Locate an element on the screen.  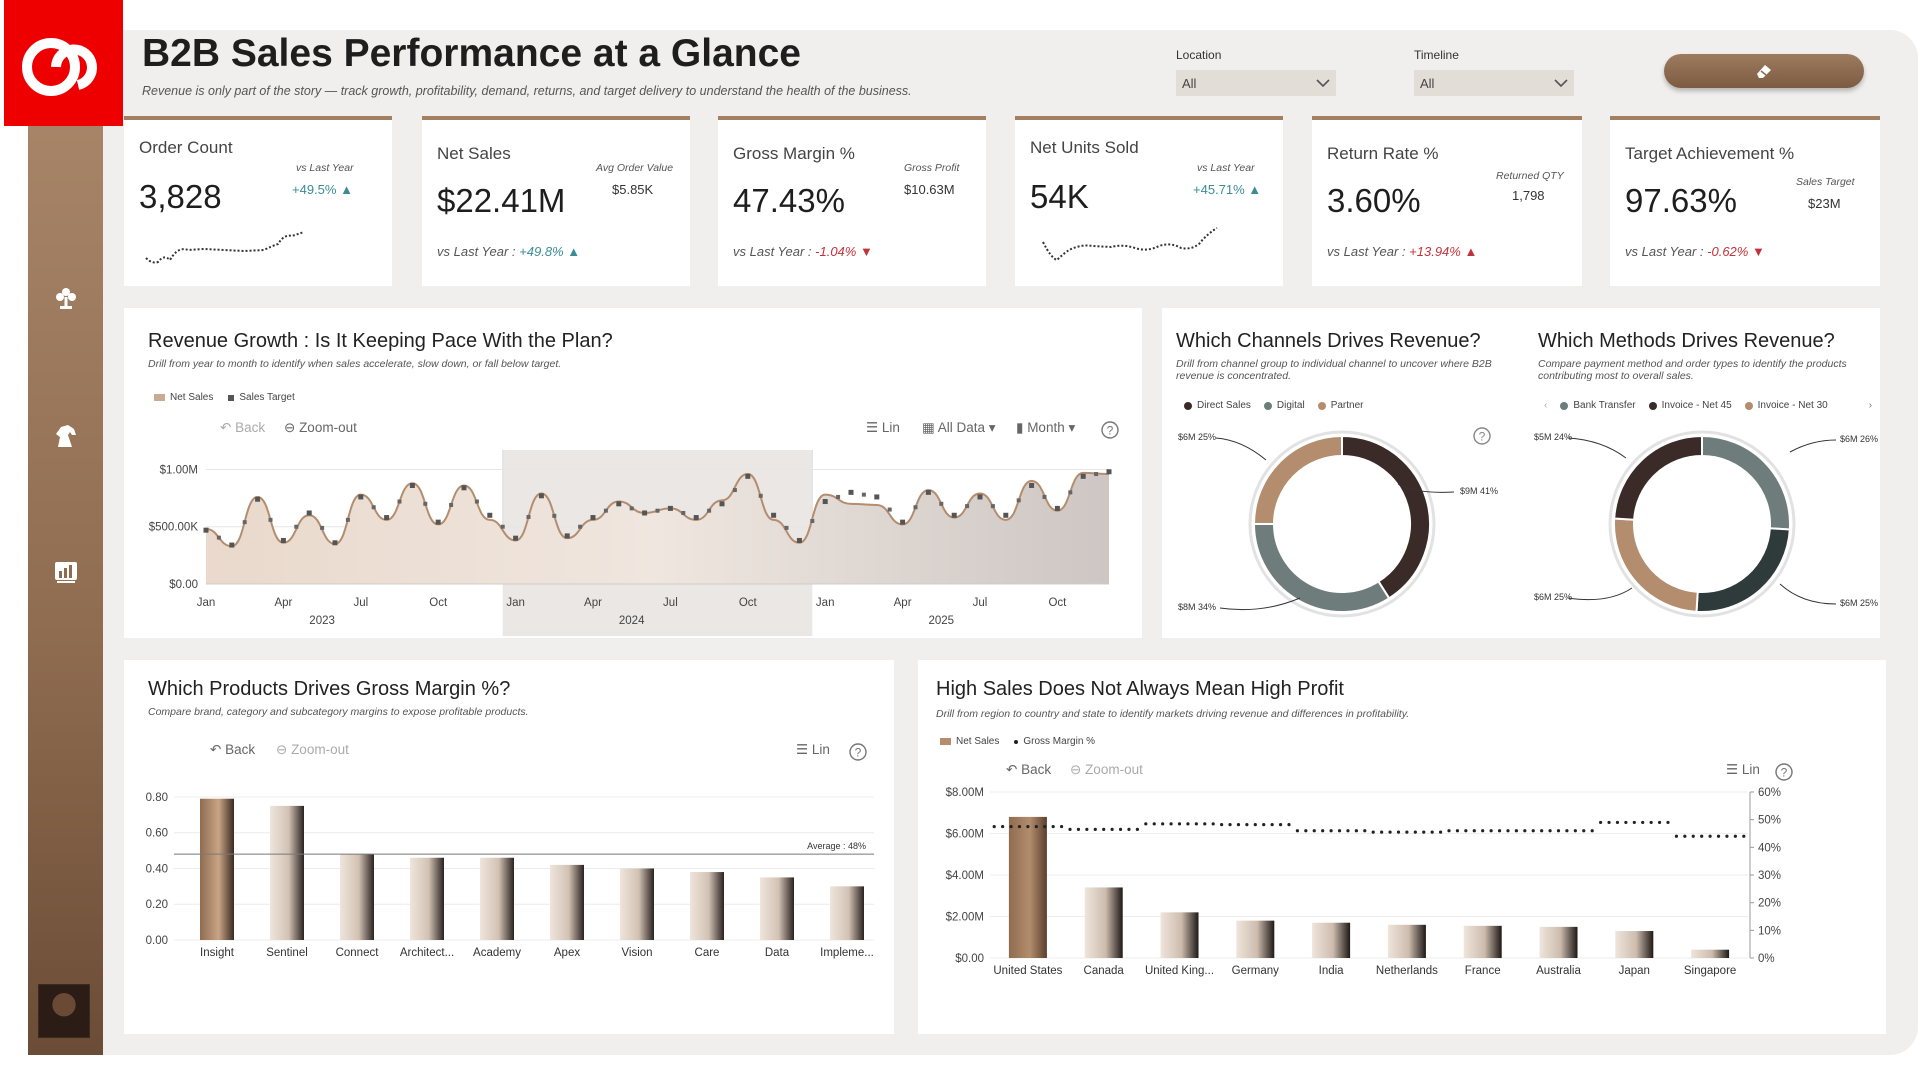
nav-bar-chart is located at coordinates (65, 572).